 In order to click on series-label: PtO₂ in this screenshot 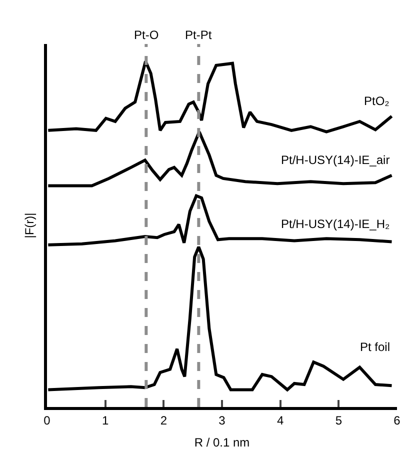, I will do `click(377, 101)`.